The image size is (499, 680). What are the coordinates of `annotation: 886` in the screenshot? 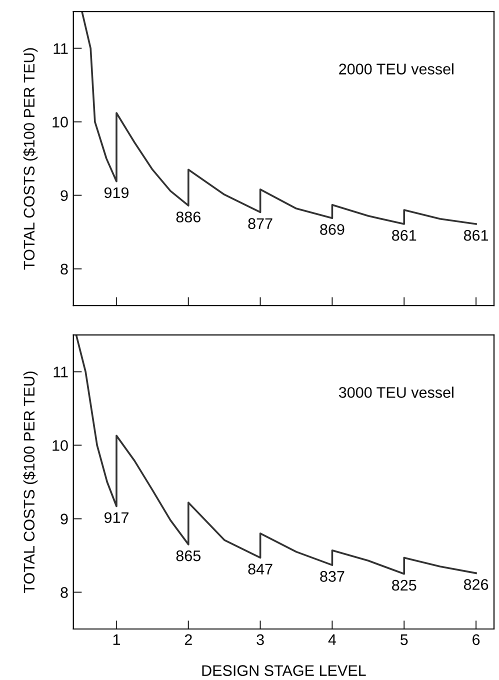 It's located at (188, 217).